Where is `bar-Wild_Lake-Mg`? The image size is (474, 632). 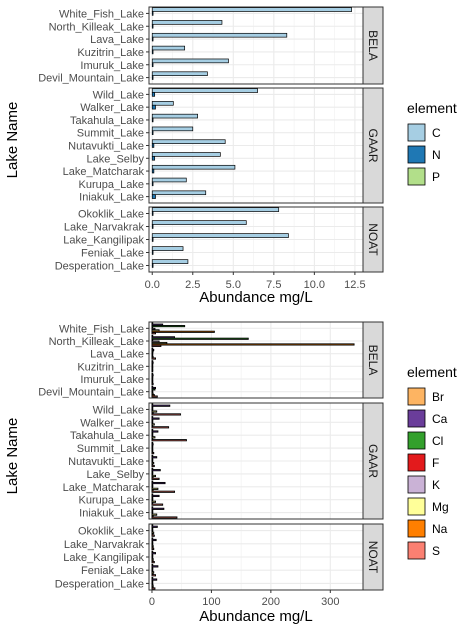
bar-Wild_Lake-Mg is located at coordinates (154, 411).